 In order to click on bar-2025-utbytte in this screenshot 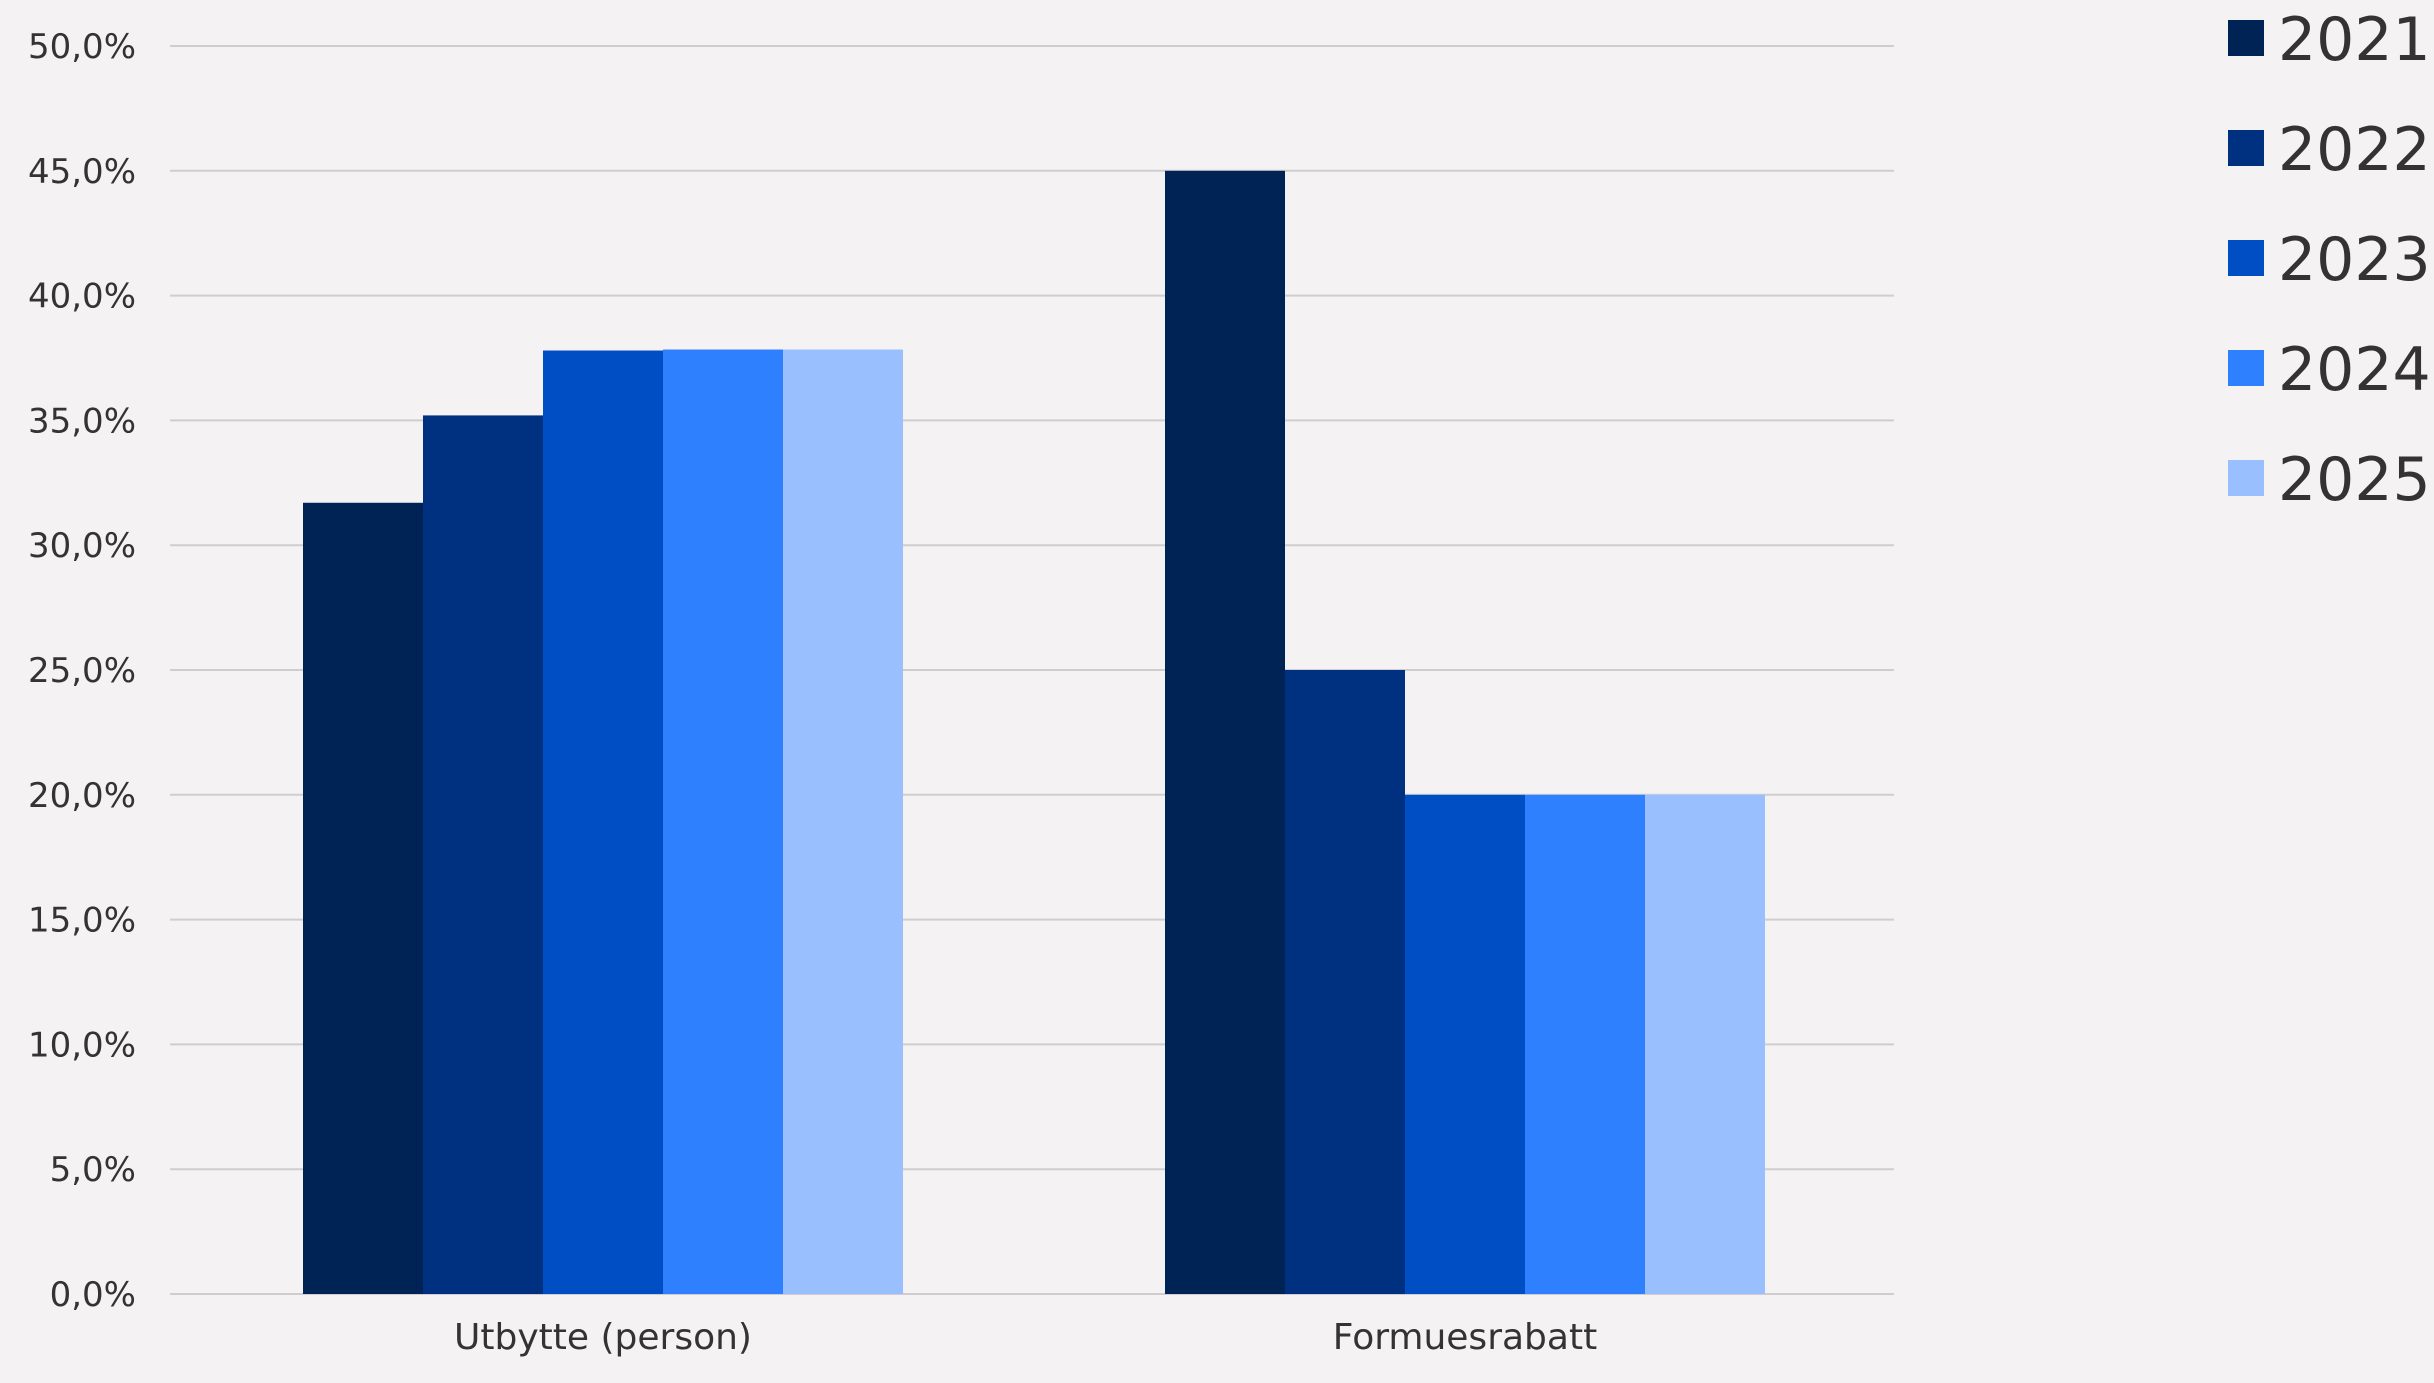, I will do `click(843, 821)`.